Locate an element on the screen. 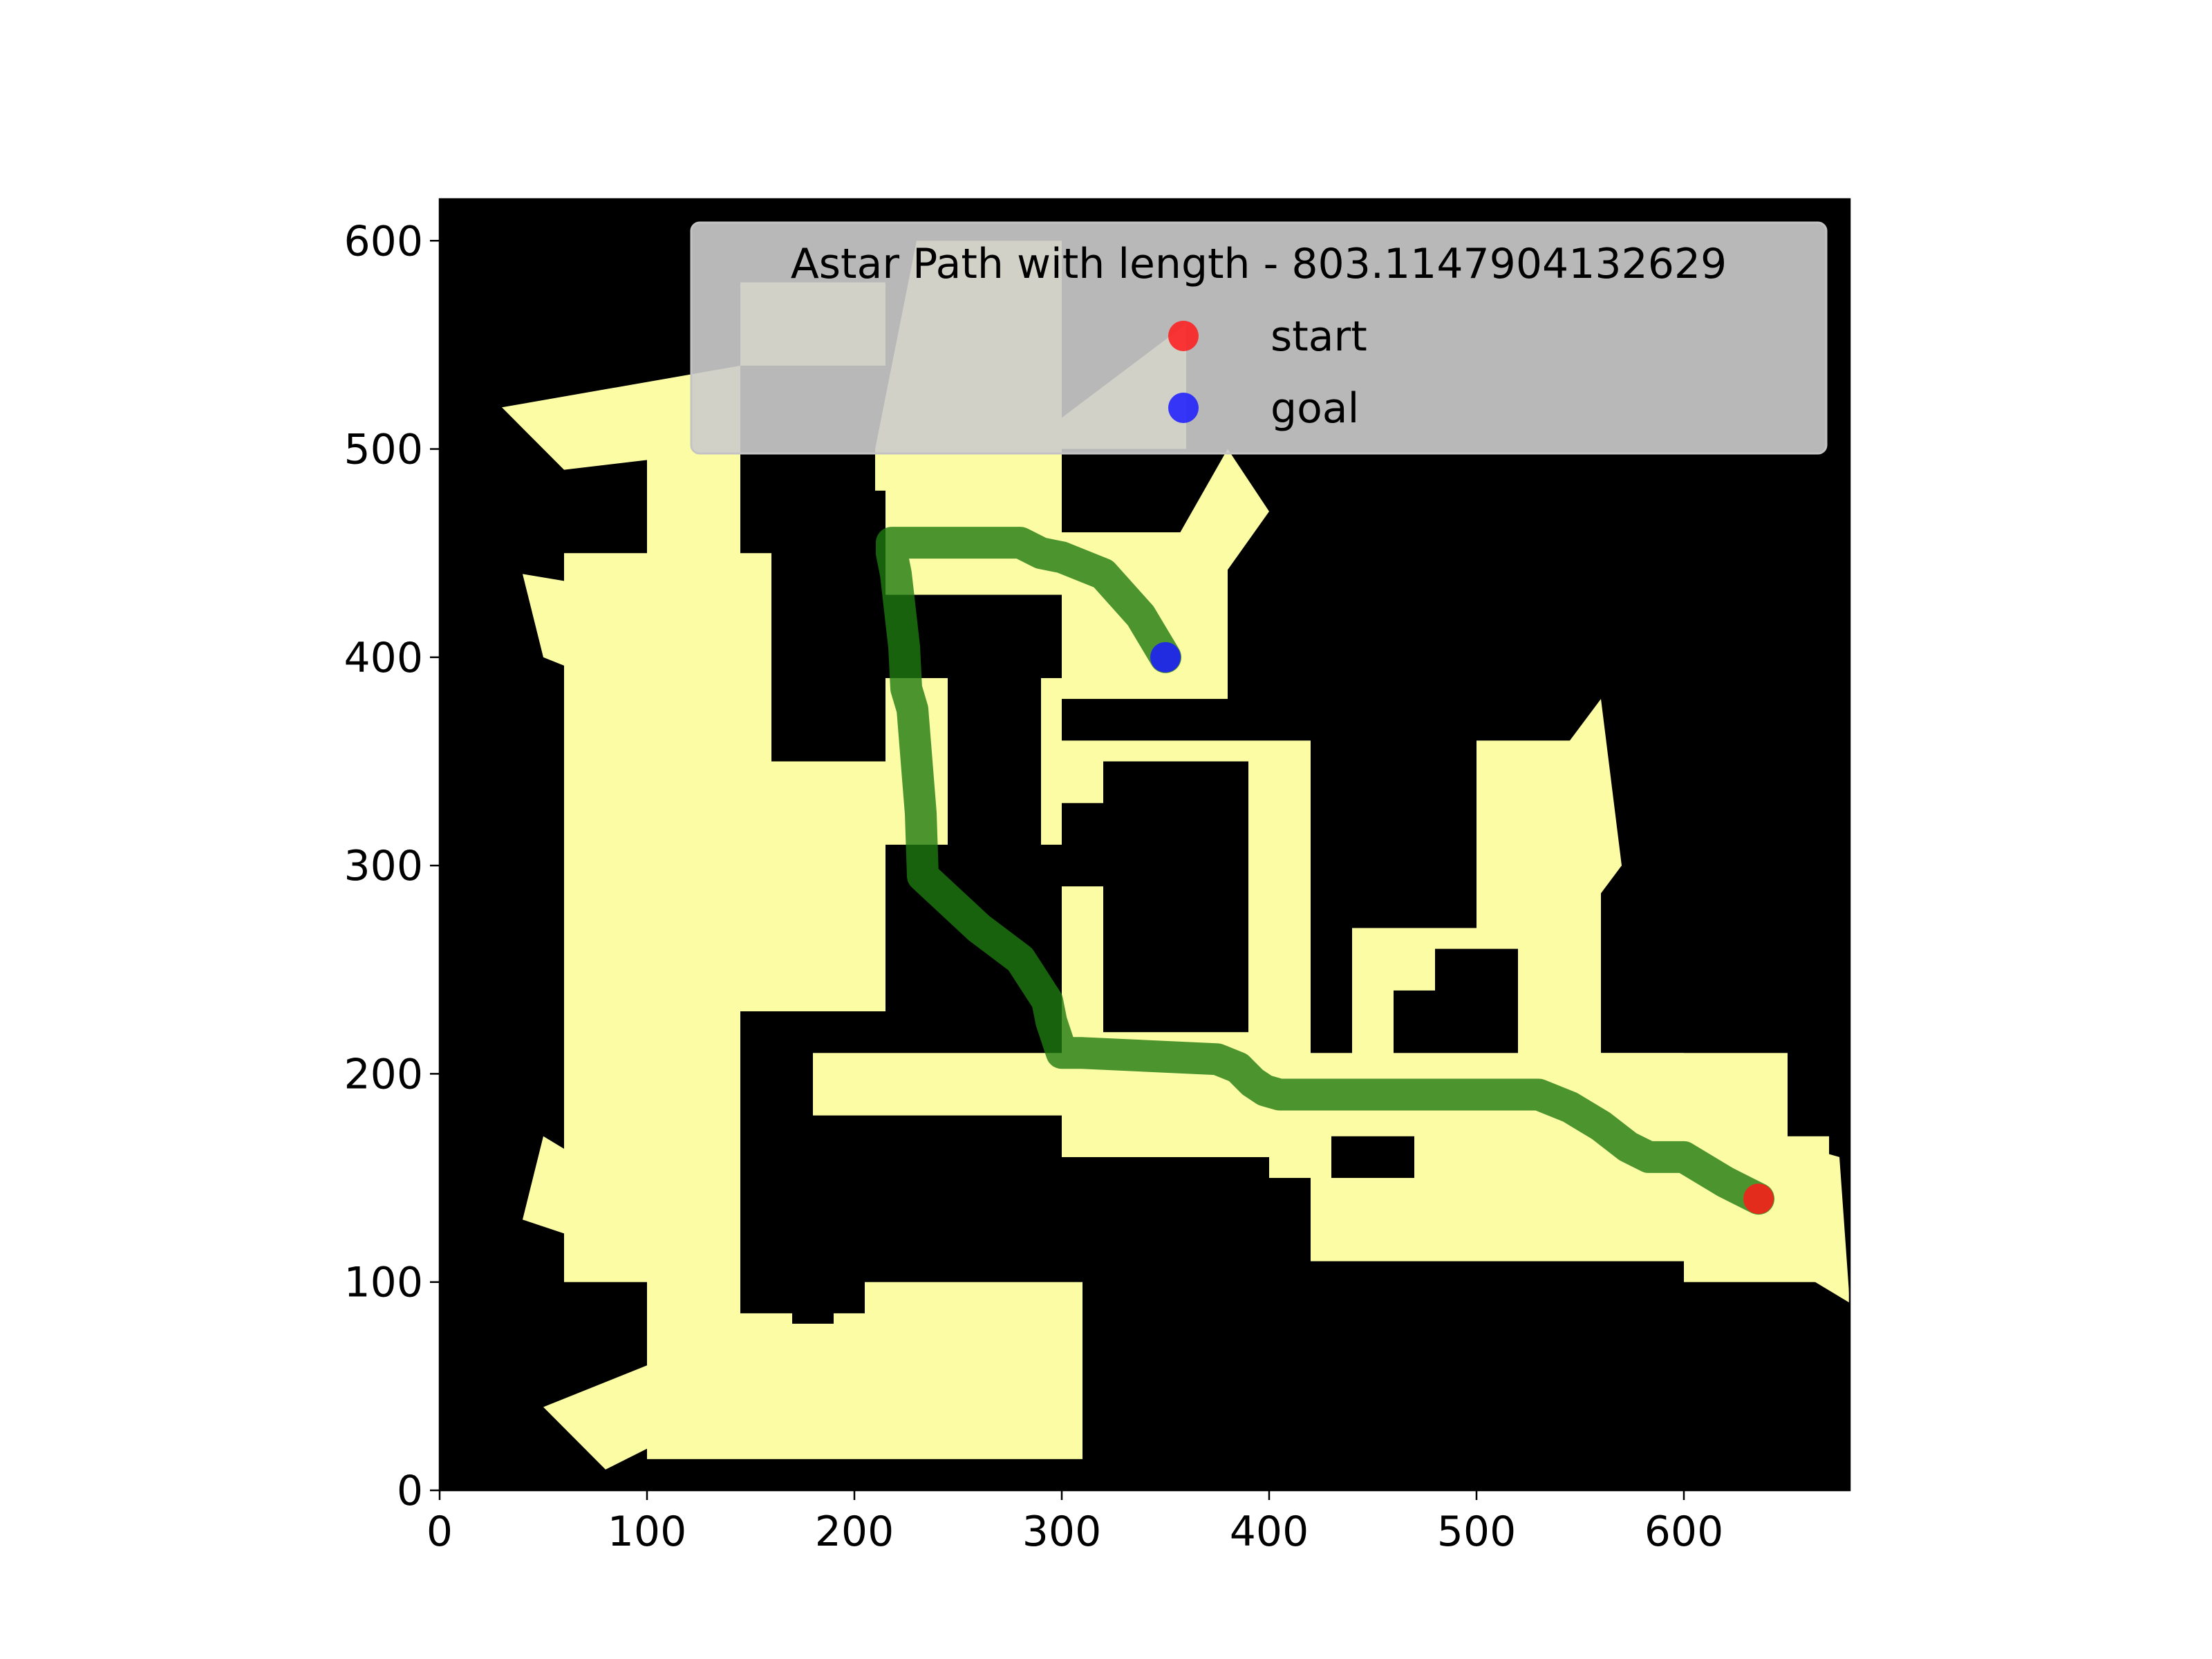  x-tick-label: 400 is located at coordinates (1269, 1532).